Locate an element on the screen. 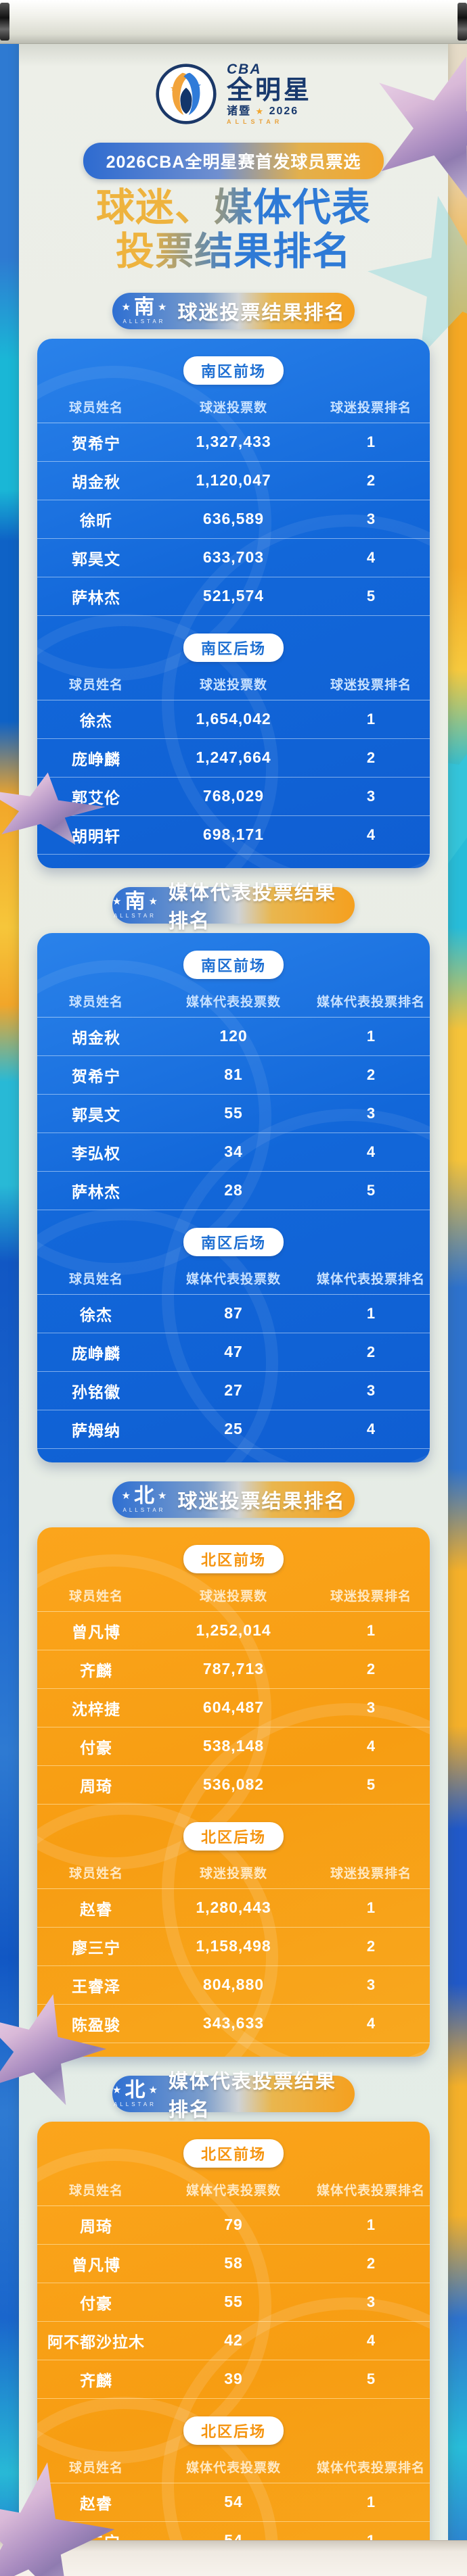  player-name-cell: 付豪 is located at coordinates (96, 2303).